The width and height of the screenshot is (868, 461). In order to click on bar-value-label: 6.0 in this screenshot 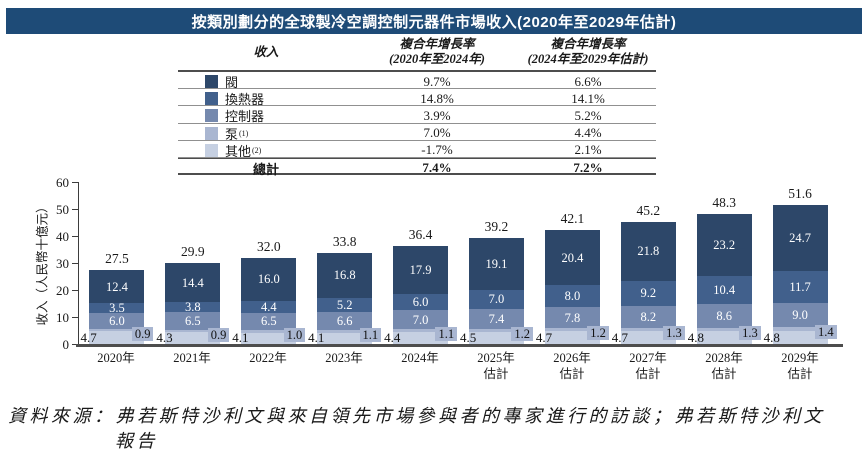, I will do `click(117, 320)`.